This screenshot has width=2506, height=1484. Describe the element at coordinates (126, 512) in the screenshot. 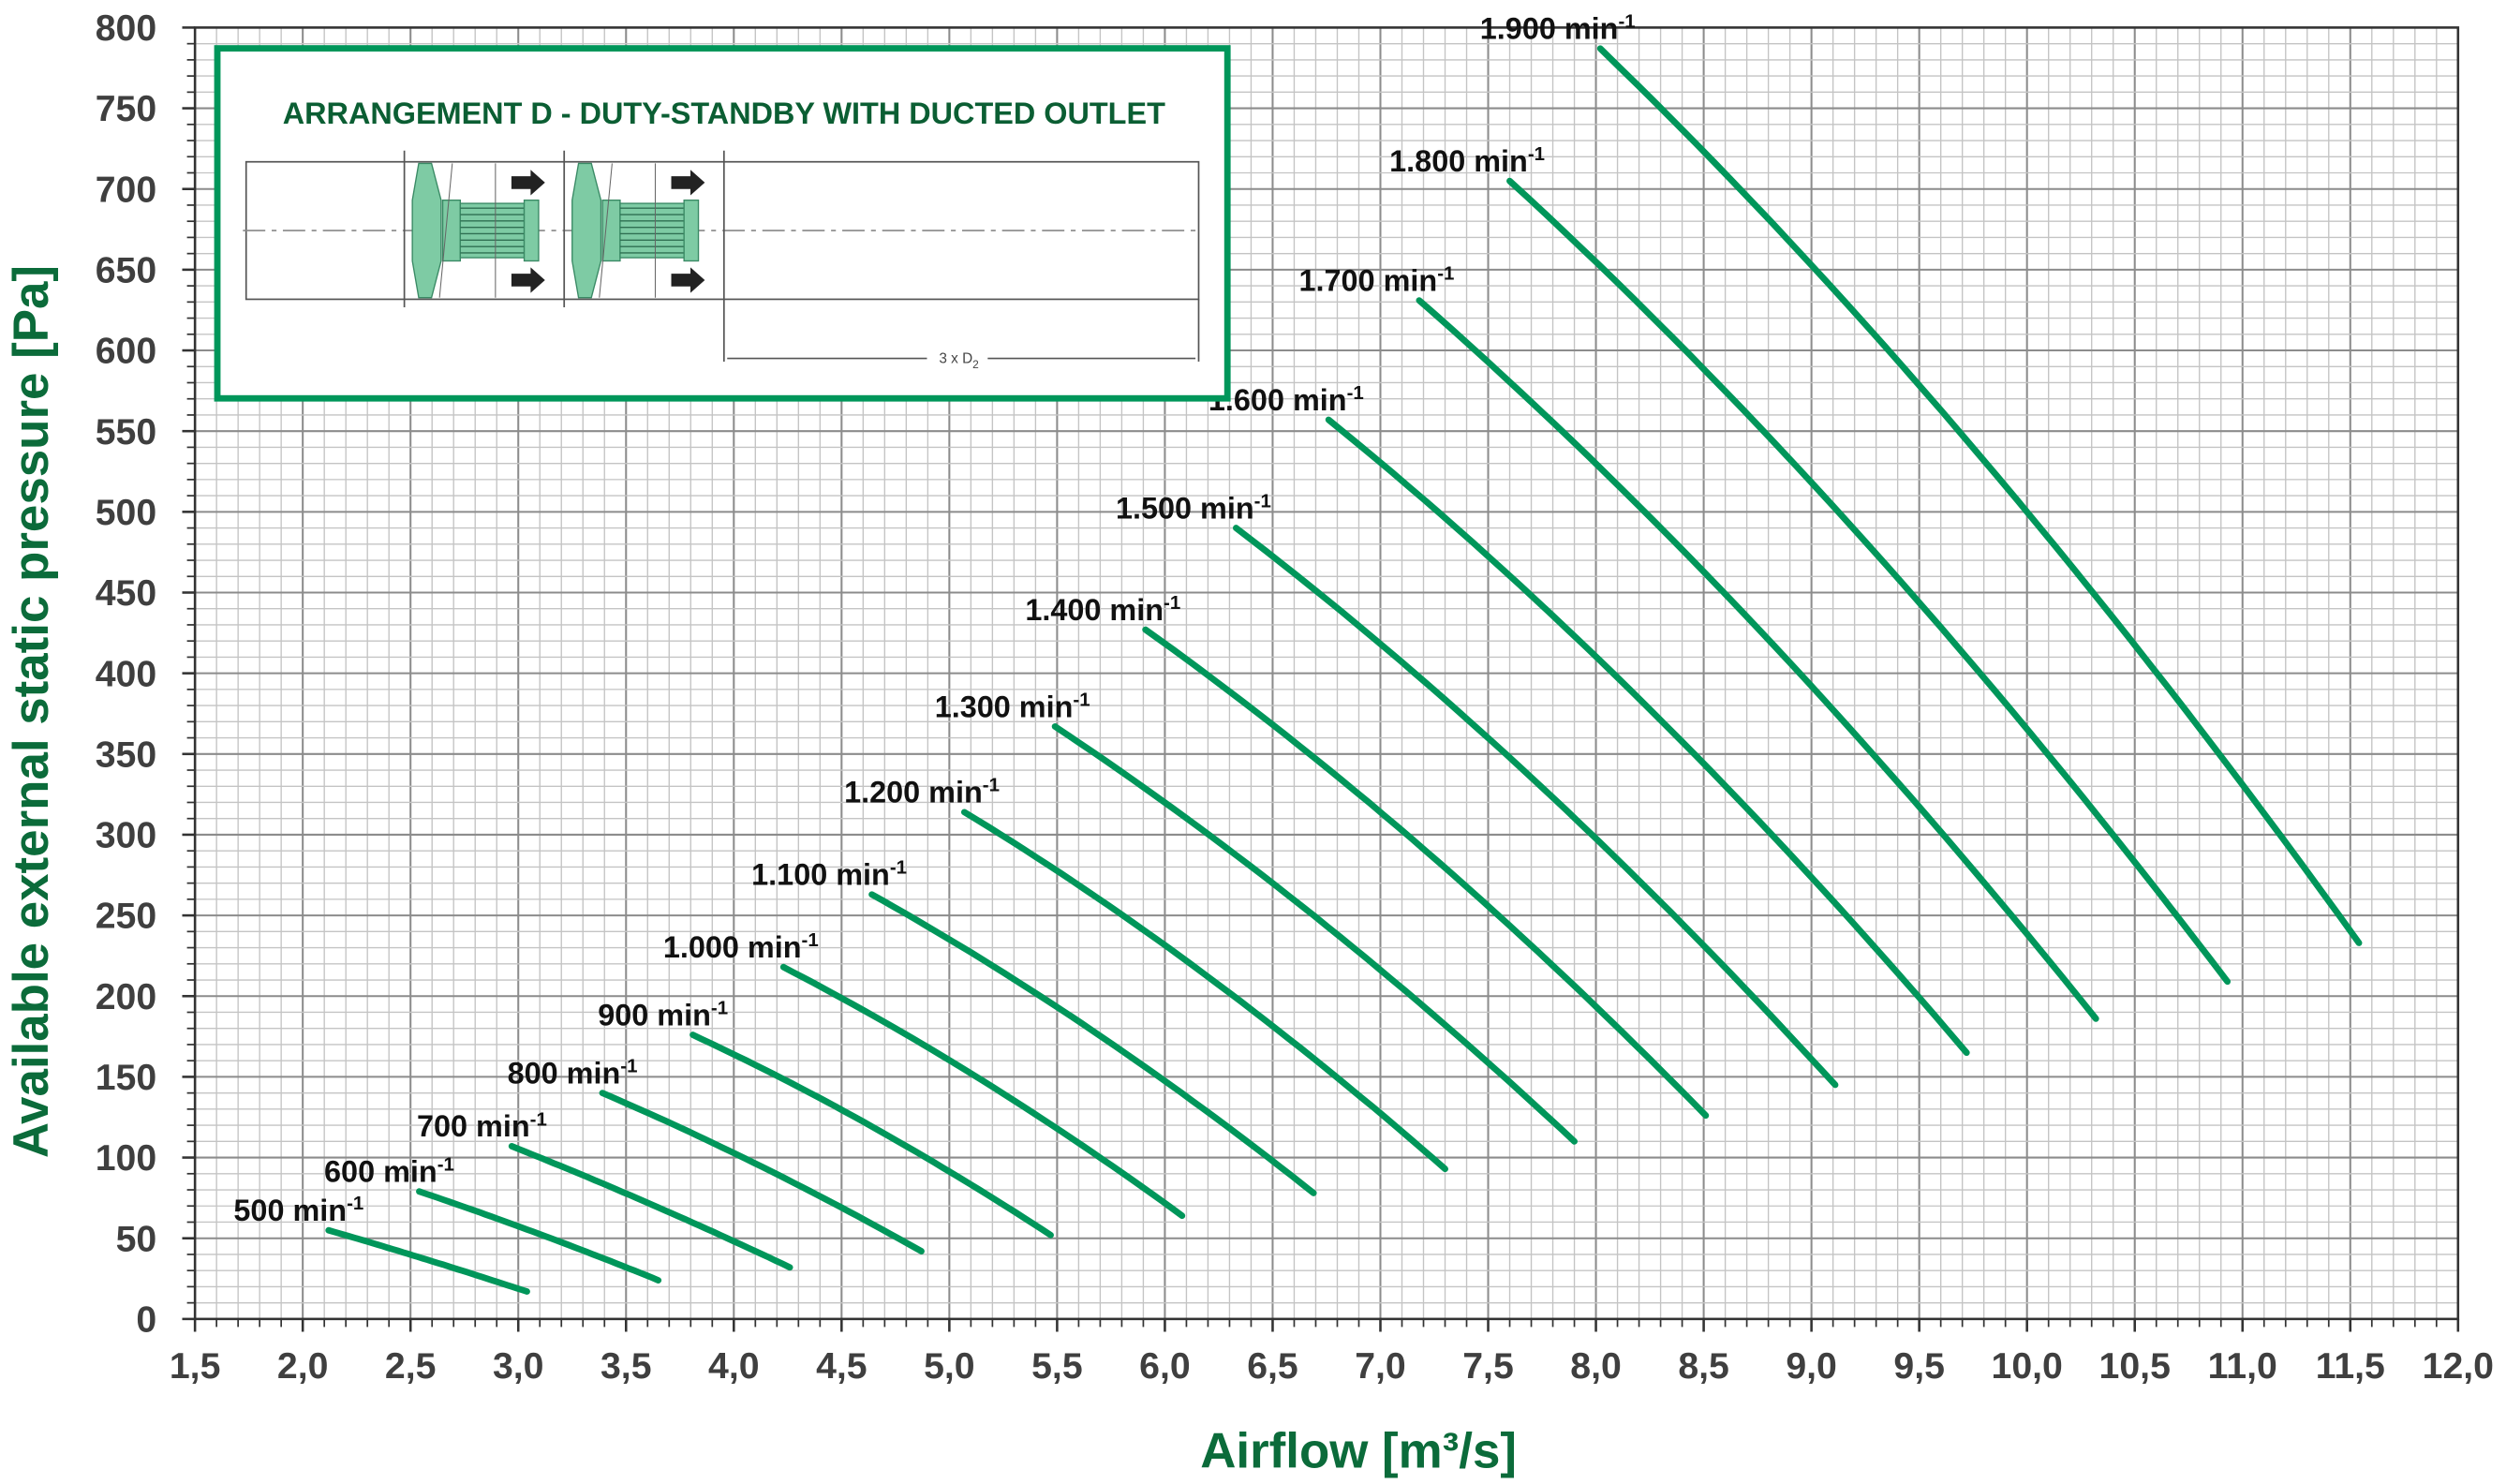

I see `y-tick-label: 500` at that location.